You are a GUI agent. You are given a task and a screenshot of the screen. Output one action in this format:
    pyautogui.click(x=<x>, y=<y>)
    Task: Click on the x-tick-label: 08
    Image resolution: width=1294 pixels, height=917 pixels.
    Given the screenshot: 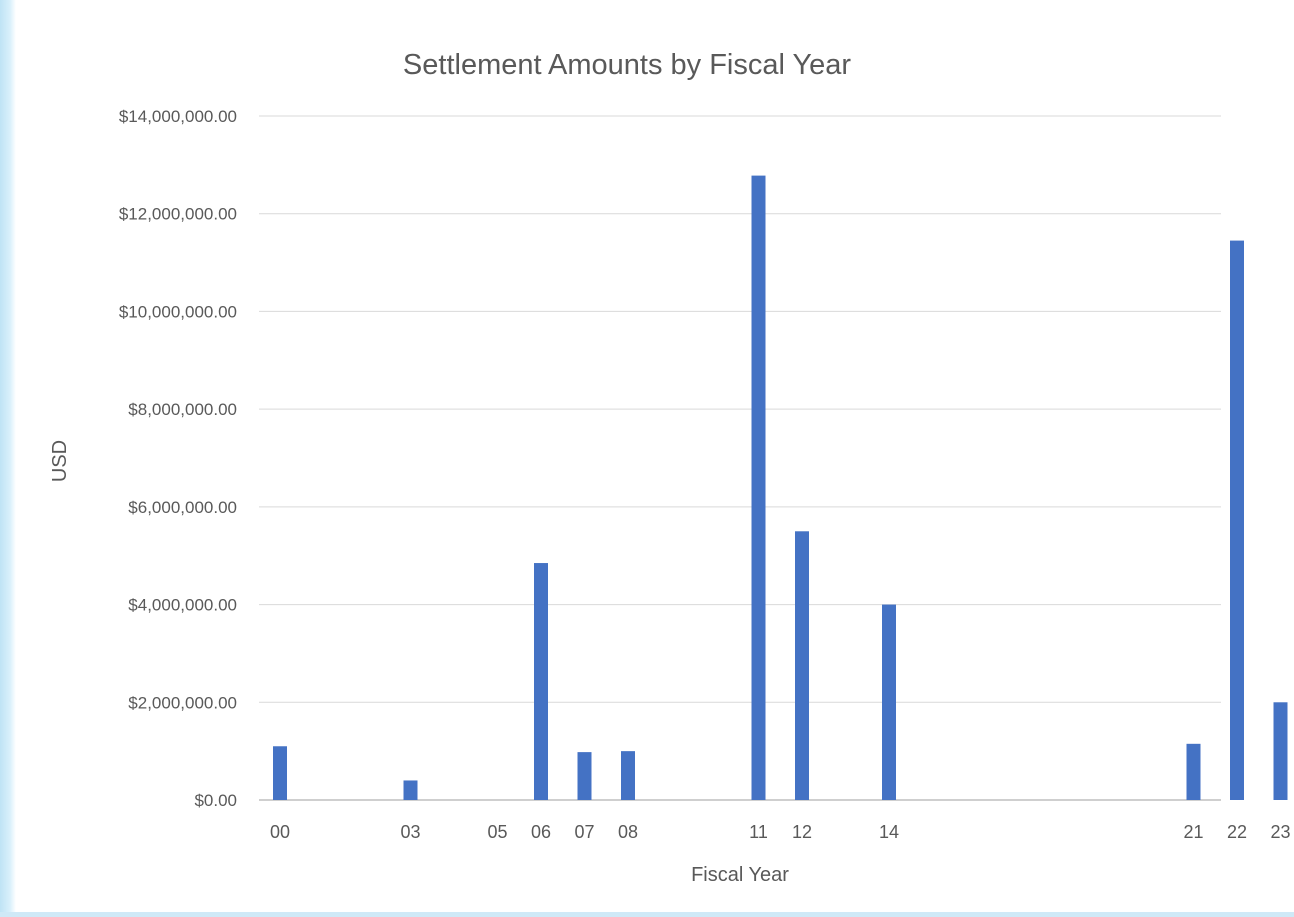 What is the action you would take?
    pyautogui.click(x=628, y=832)
    